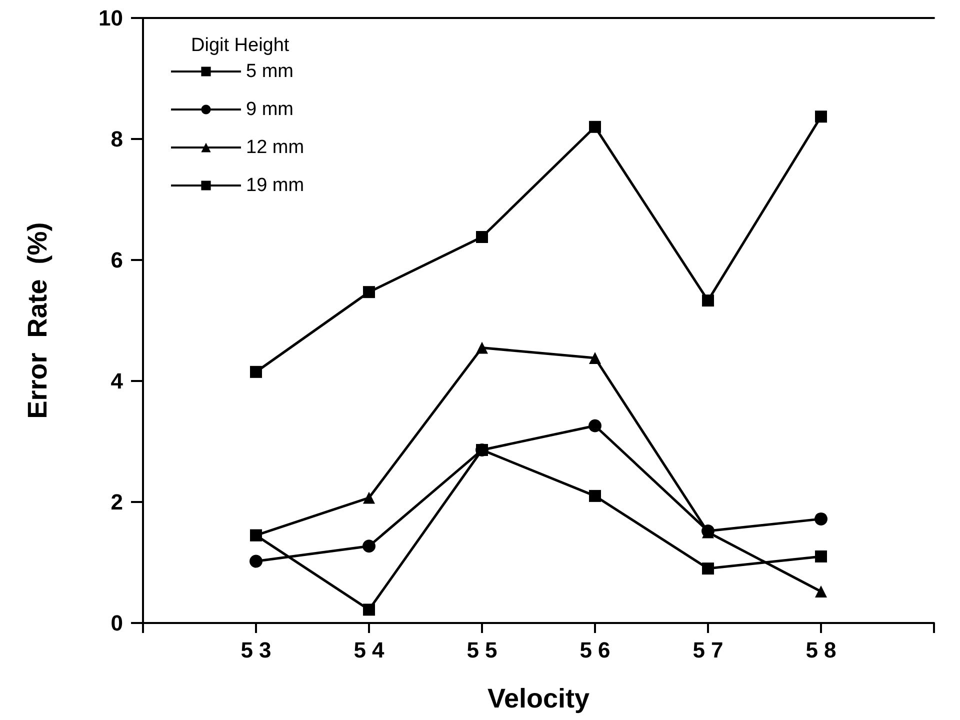  I want to click on y-tick-label: 0, so click(116, 623).